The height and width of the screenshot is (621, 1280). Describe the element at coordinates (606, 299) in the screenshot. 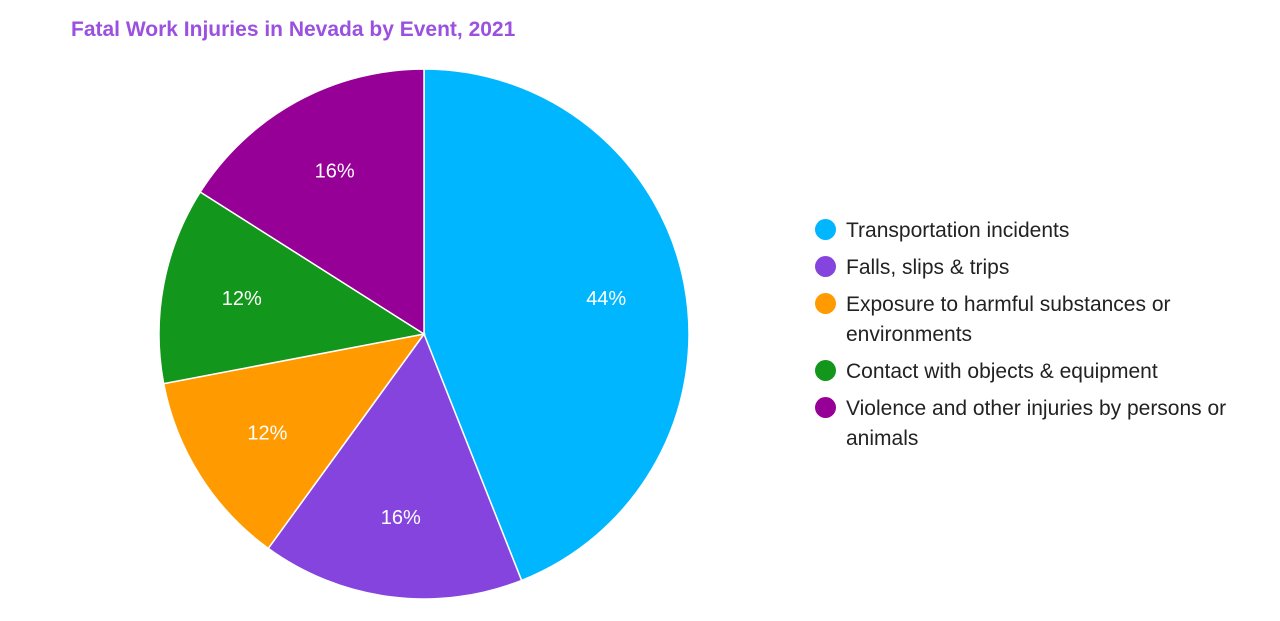

I see `pie-slice-label: 44%` at that location.